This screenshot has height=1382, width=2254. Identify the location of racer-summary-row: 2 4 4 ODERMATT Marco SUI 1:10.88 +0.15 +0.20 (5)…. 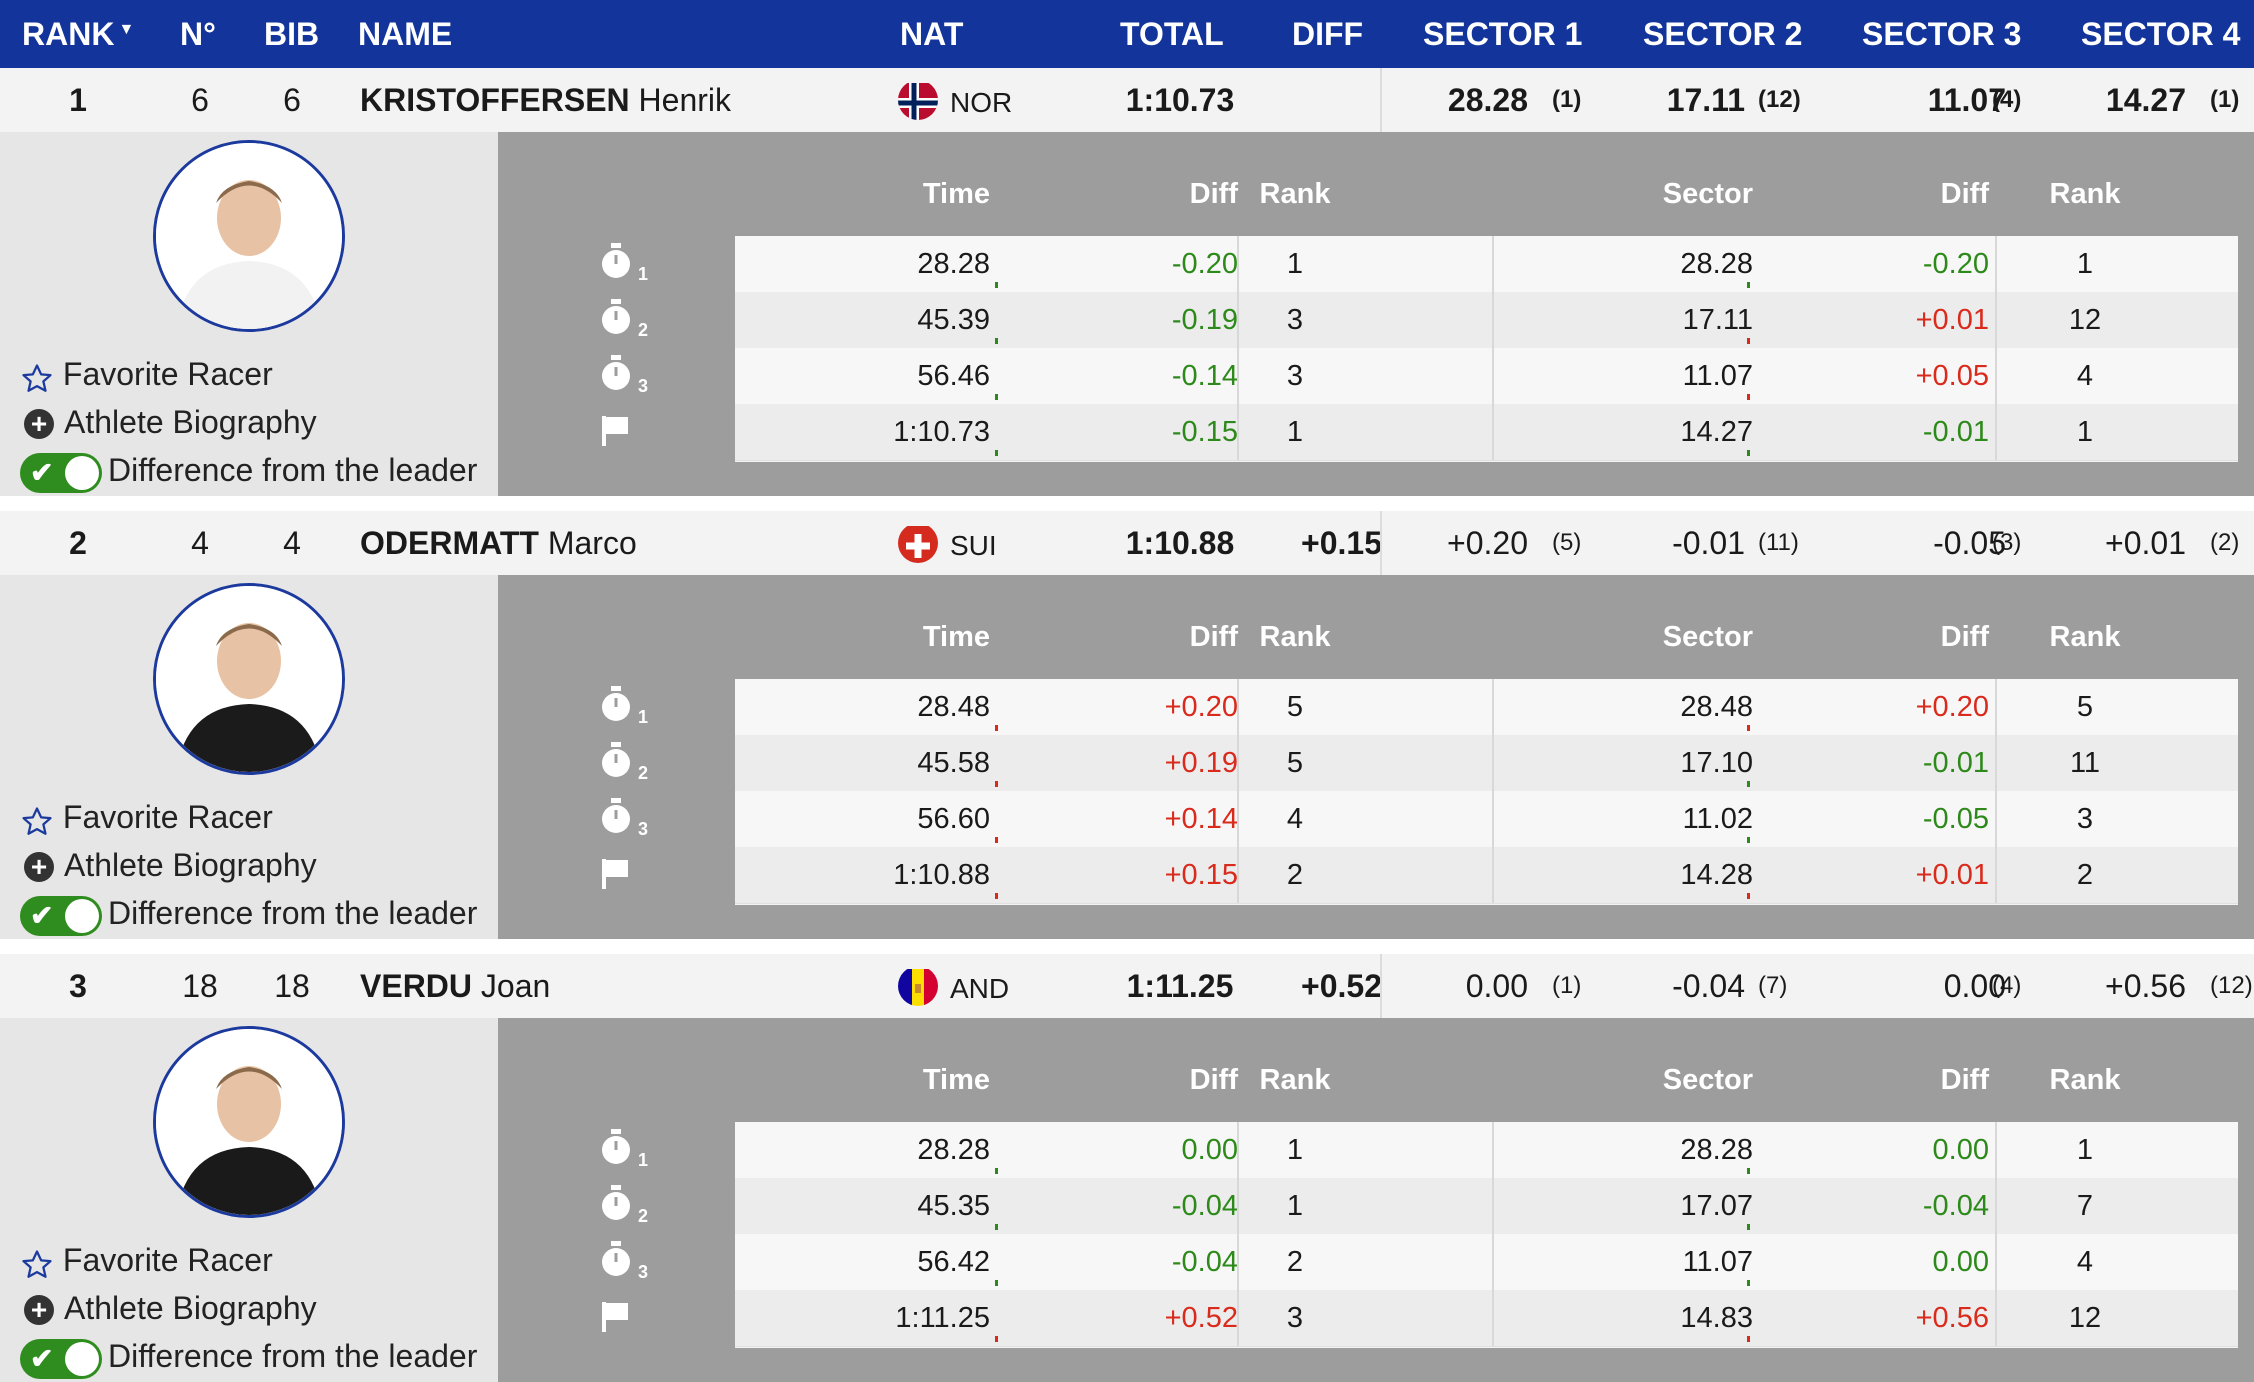
(1127, 543).